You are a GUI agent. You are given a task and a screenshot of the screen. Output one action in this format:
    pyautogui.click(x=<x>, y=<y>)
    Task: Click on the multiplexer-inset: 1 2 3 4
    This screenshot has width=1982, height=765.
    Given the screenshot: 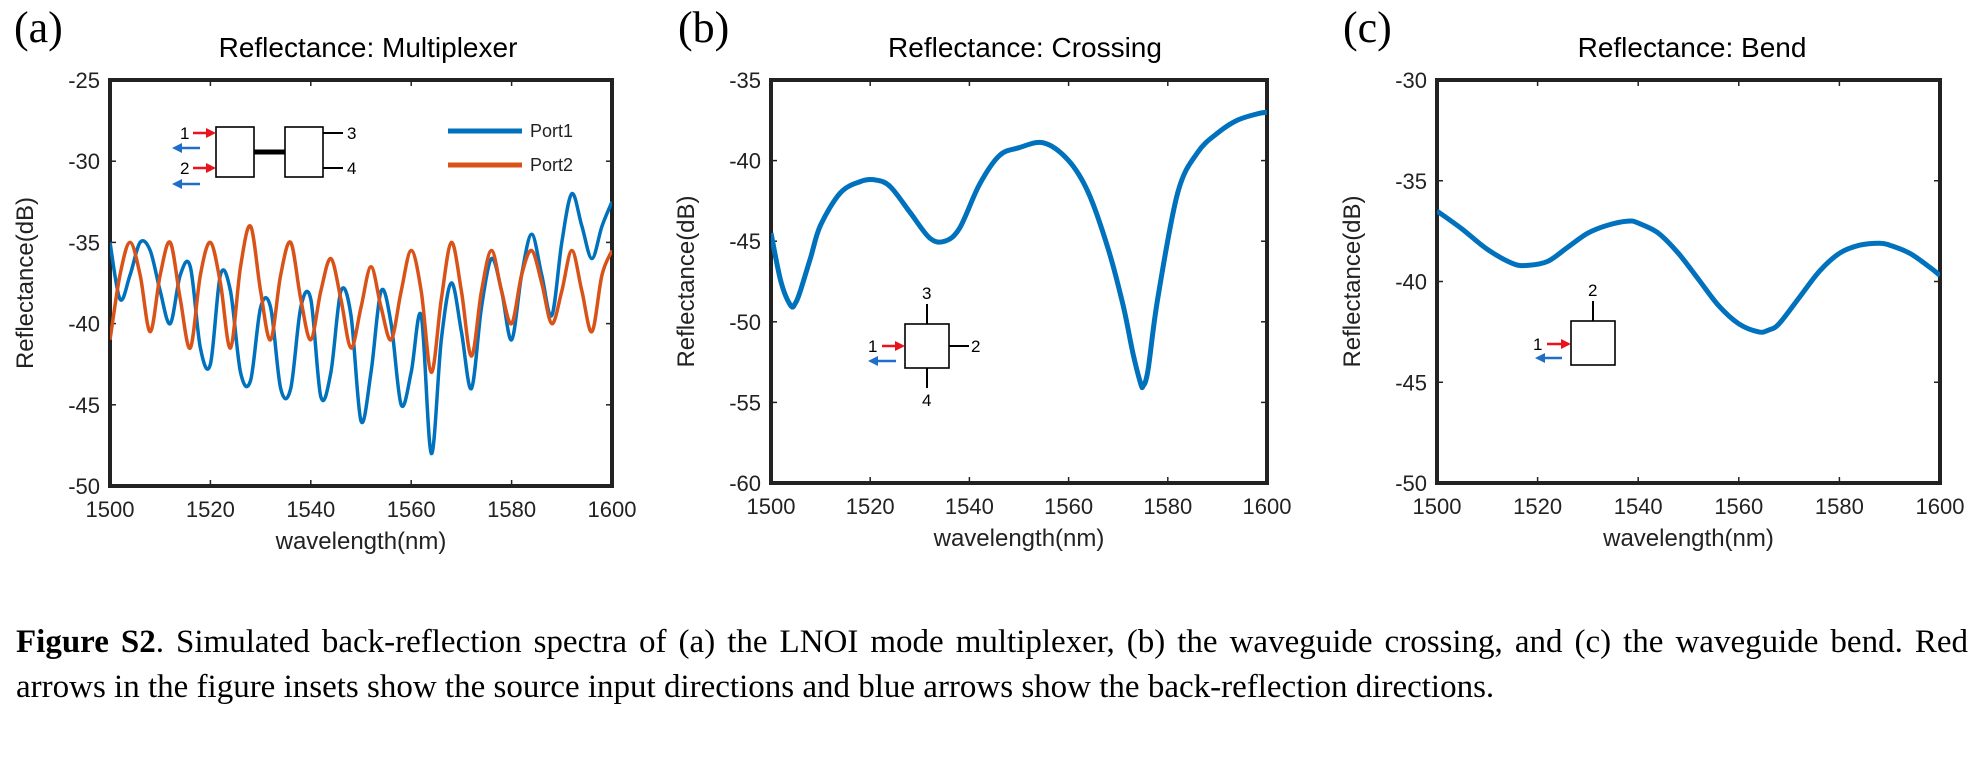 What is the action you would take?
    pyautogui.click(x=264, y=156)
    